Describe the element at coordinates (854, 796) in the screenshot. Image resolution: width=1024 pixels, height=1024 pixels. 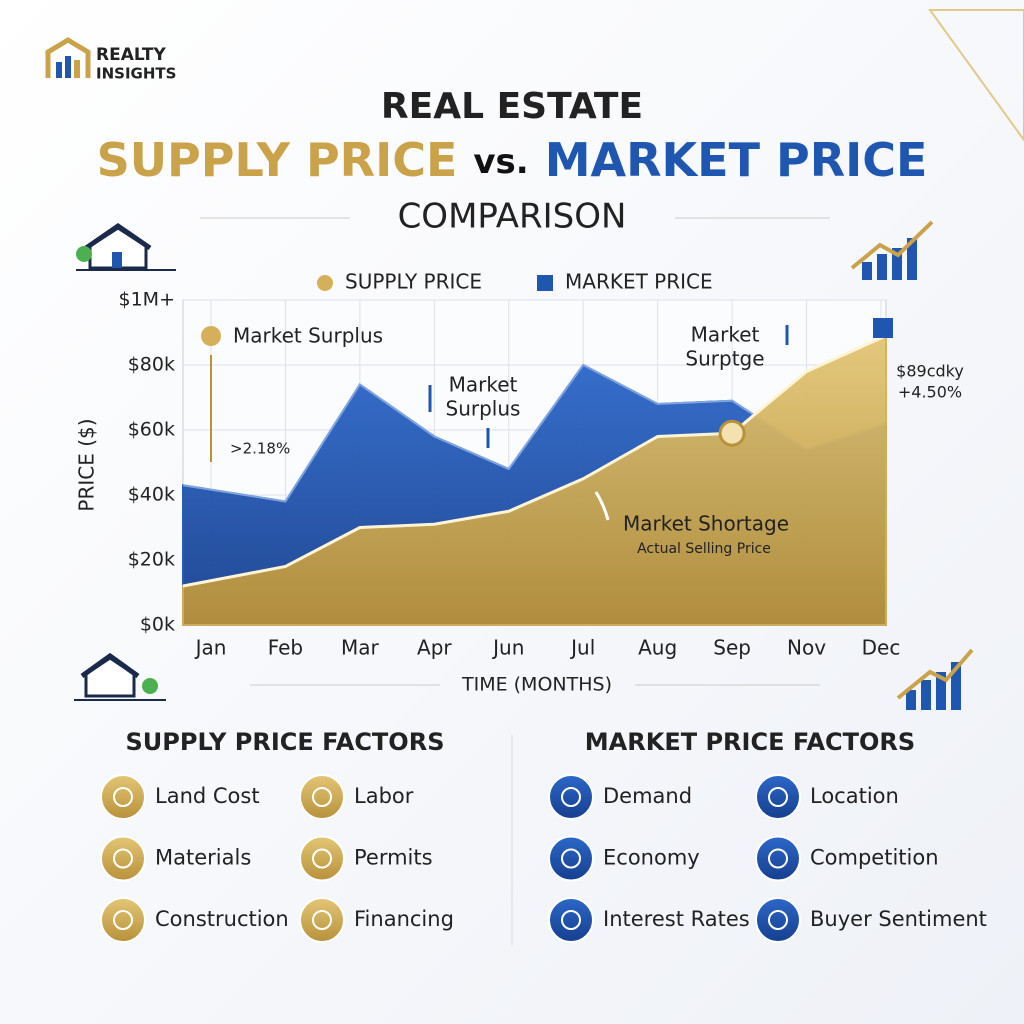
I see `factor-label: Location` at that location.